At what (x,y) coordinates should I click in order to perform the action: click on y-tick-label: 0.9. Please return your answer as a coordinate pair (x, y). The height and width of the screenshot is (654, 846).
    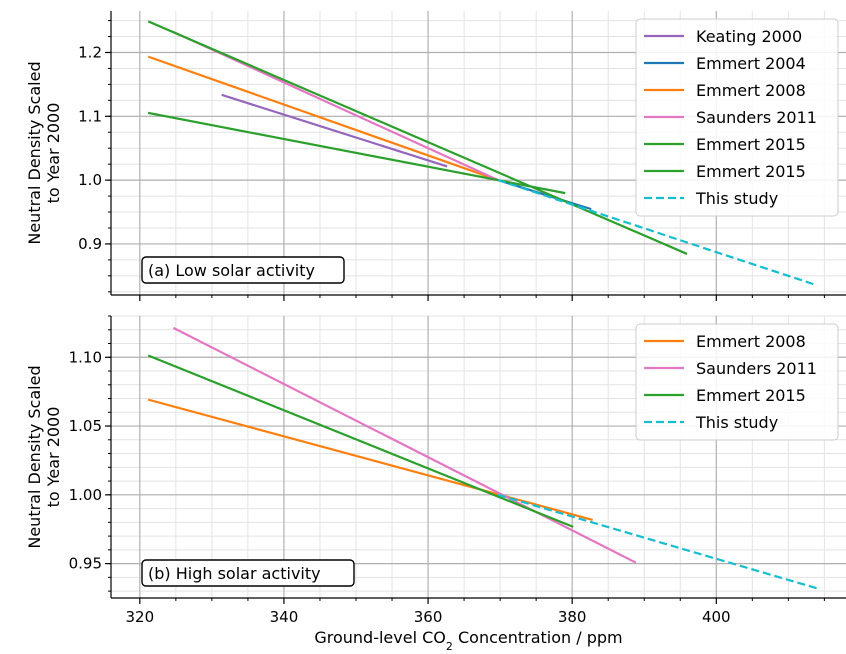
    Looking at the image, I should click on (90, 244).